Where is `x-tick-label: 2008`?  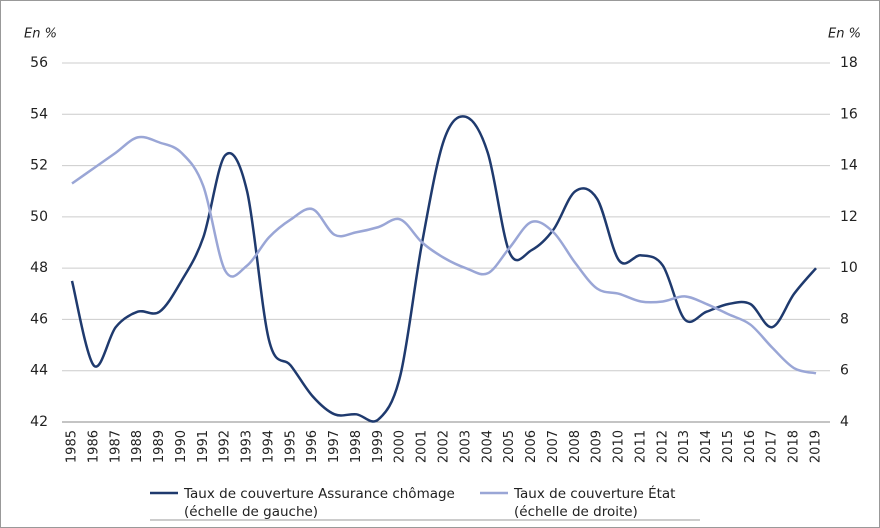 x-tick-label: 2008 is located at coordinates (575, 446).